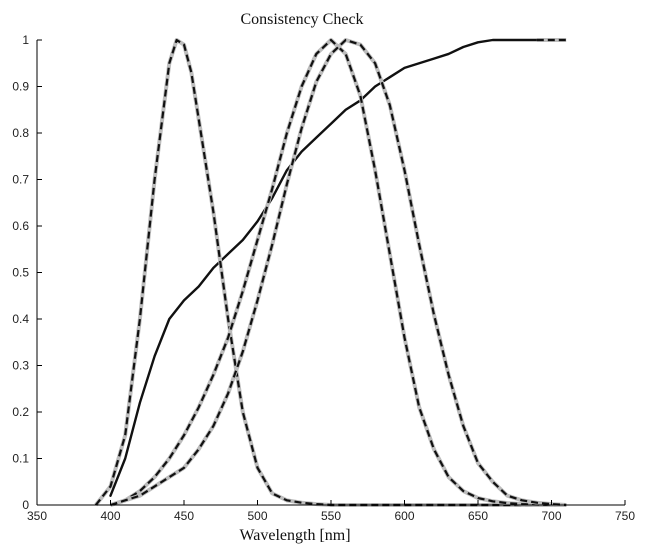 Image resolution: width=645 pixels, height=548 pixels. Describe the element at coordinates (257, 516) in the screenshot. I see `x-tick-label-500: 500` at that location.